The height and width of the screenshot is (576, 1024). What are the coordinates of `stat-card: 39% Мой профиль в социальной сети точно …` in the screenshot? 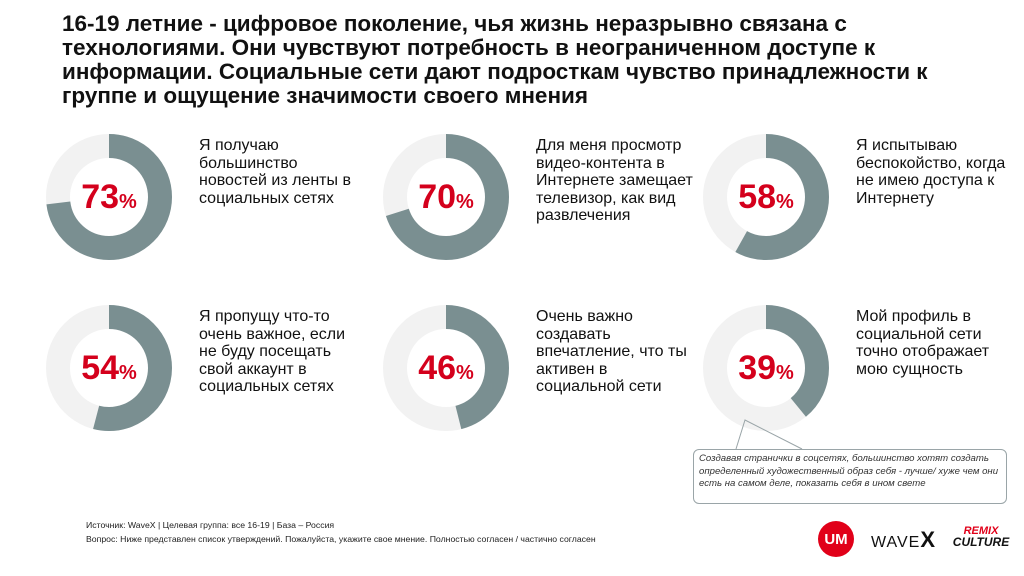 It's located at (858, 370).